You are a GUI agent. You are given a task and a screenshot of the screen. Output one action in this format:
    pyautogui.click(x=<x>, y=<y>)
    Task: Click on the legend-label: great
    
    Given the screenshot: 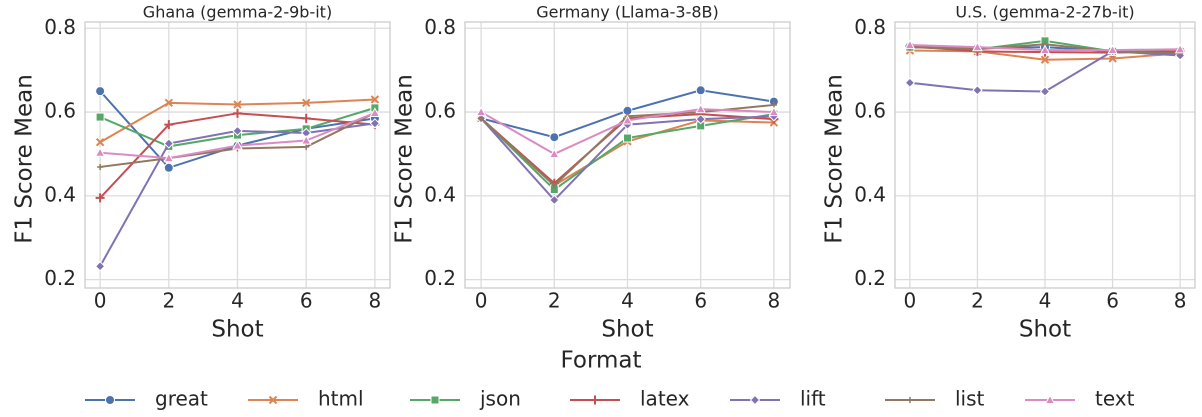 What is the action you would take?
    pyautogui.click(x=181, y=399)
    